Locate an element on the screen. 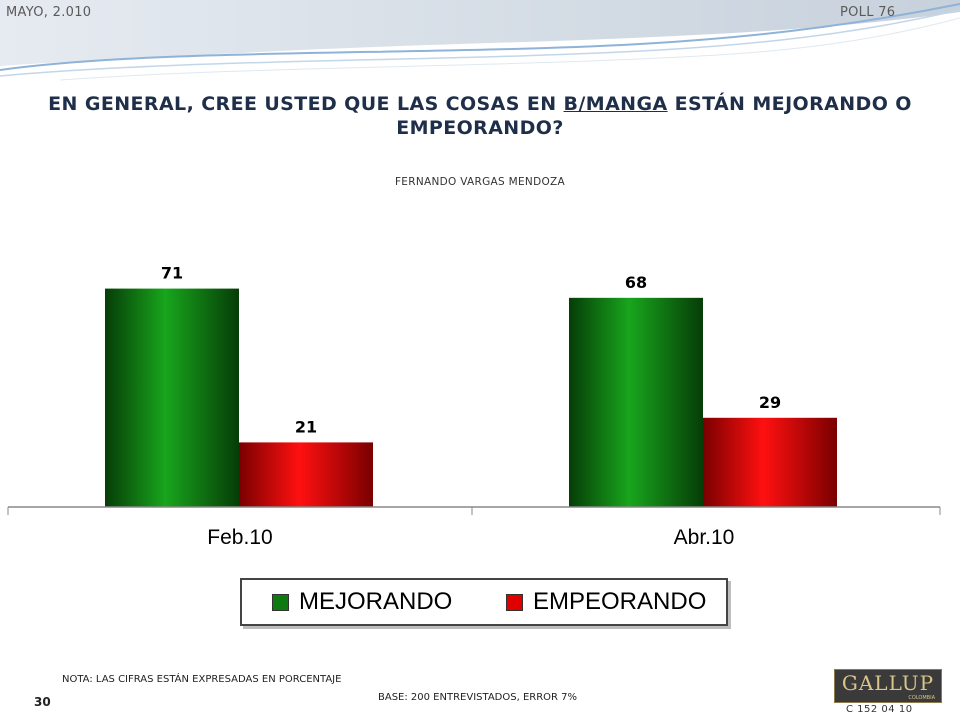 This screenshot has width=960, height=720. page-number: 30 is located at coordinates (42, 702).